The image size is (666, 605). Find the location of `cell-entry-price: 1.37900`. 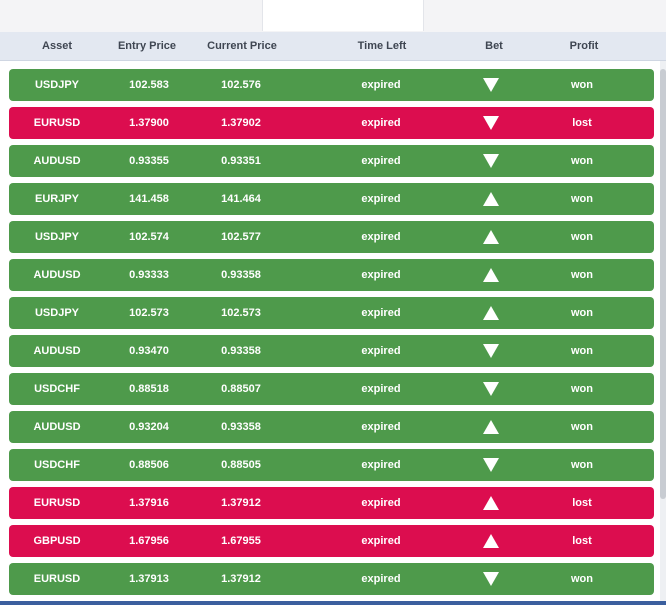

cell-entry-price: 1.37900 is located at coordinates (149, 123).